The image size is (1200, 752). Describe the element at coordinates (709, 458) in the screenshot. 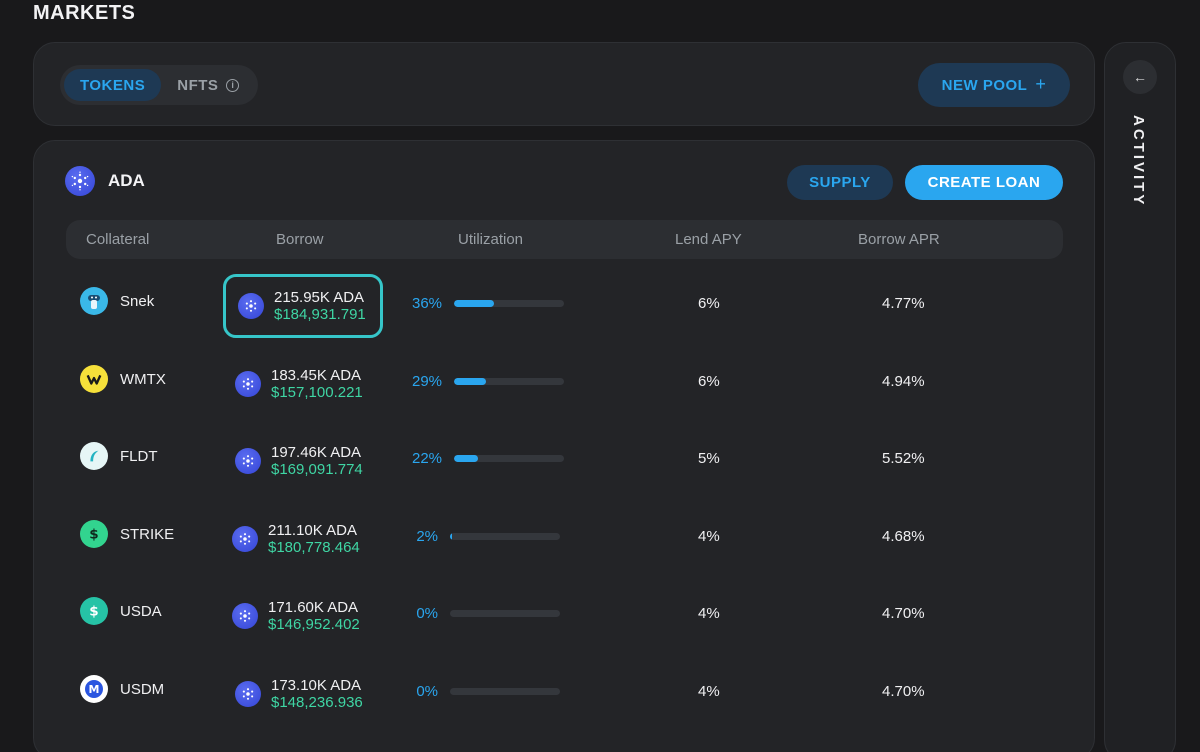

I see `lend-apy: 5%` at that location.